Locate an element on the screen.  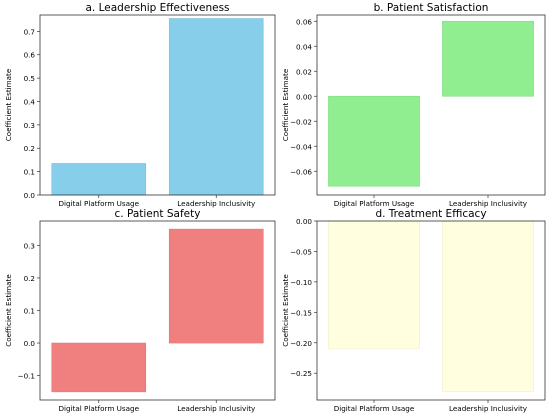
panel-title-treatment-efficacy: d. Treatment Efficacy is located at coordinates (430, 214).